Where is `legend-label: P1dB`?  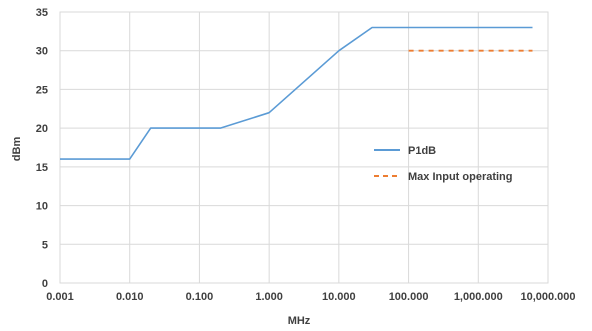
legend-label: P1dB is located at coordinates (422, 151).